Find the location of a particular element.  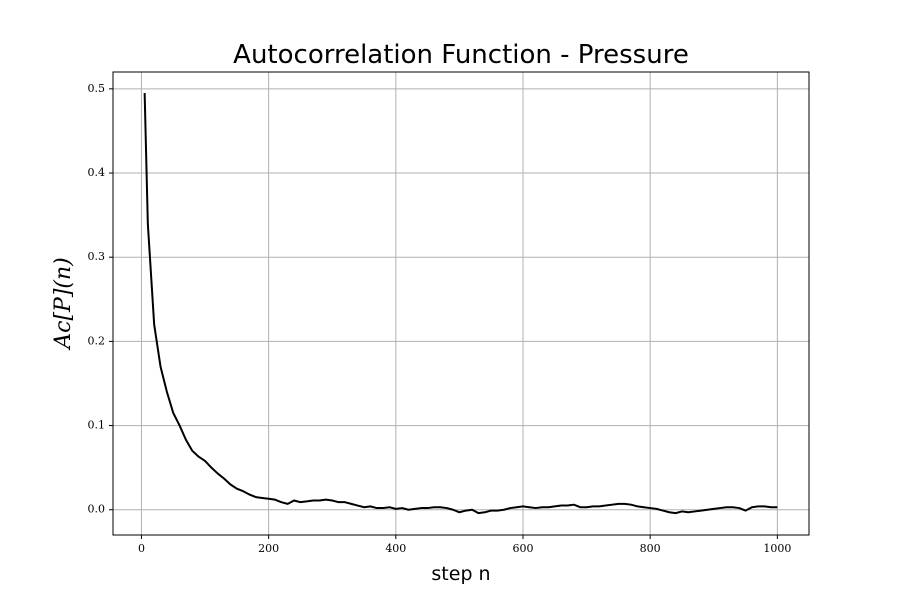

y-tick-label: 0.4 is located at coordinates (97, 172).